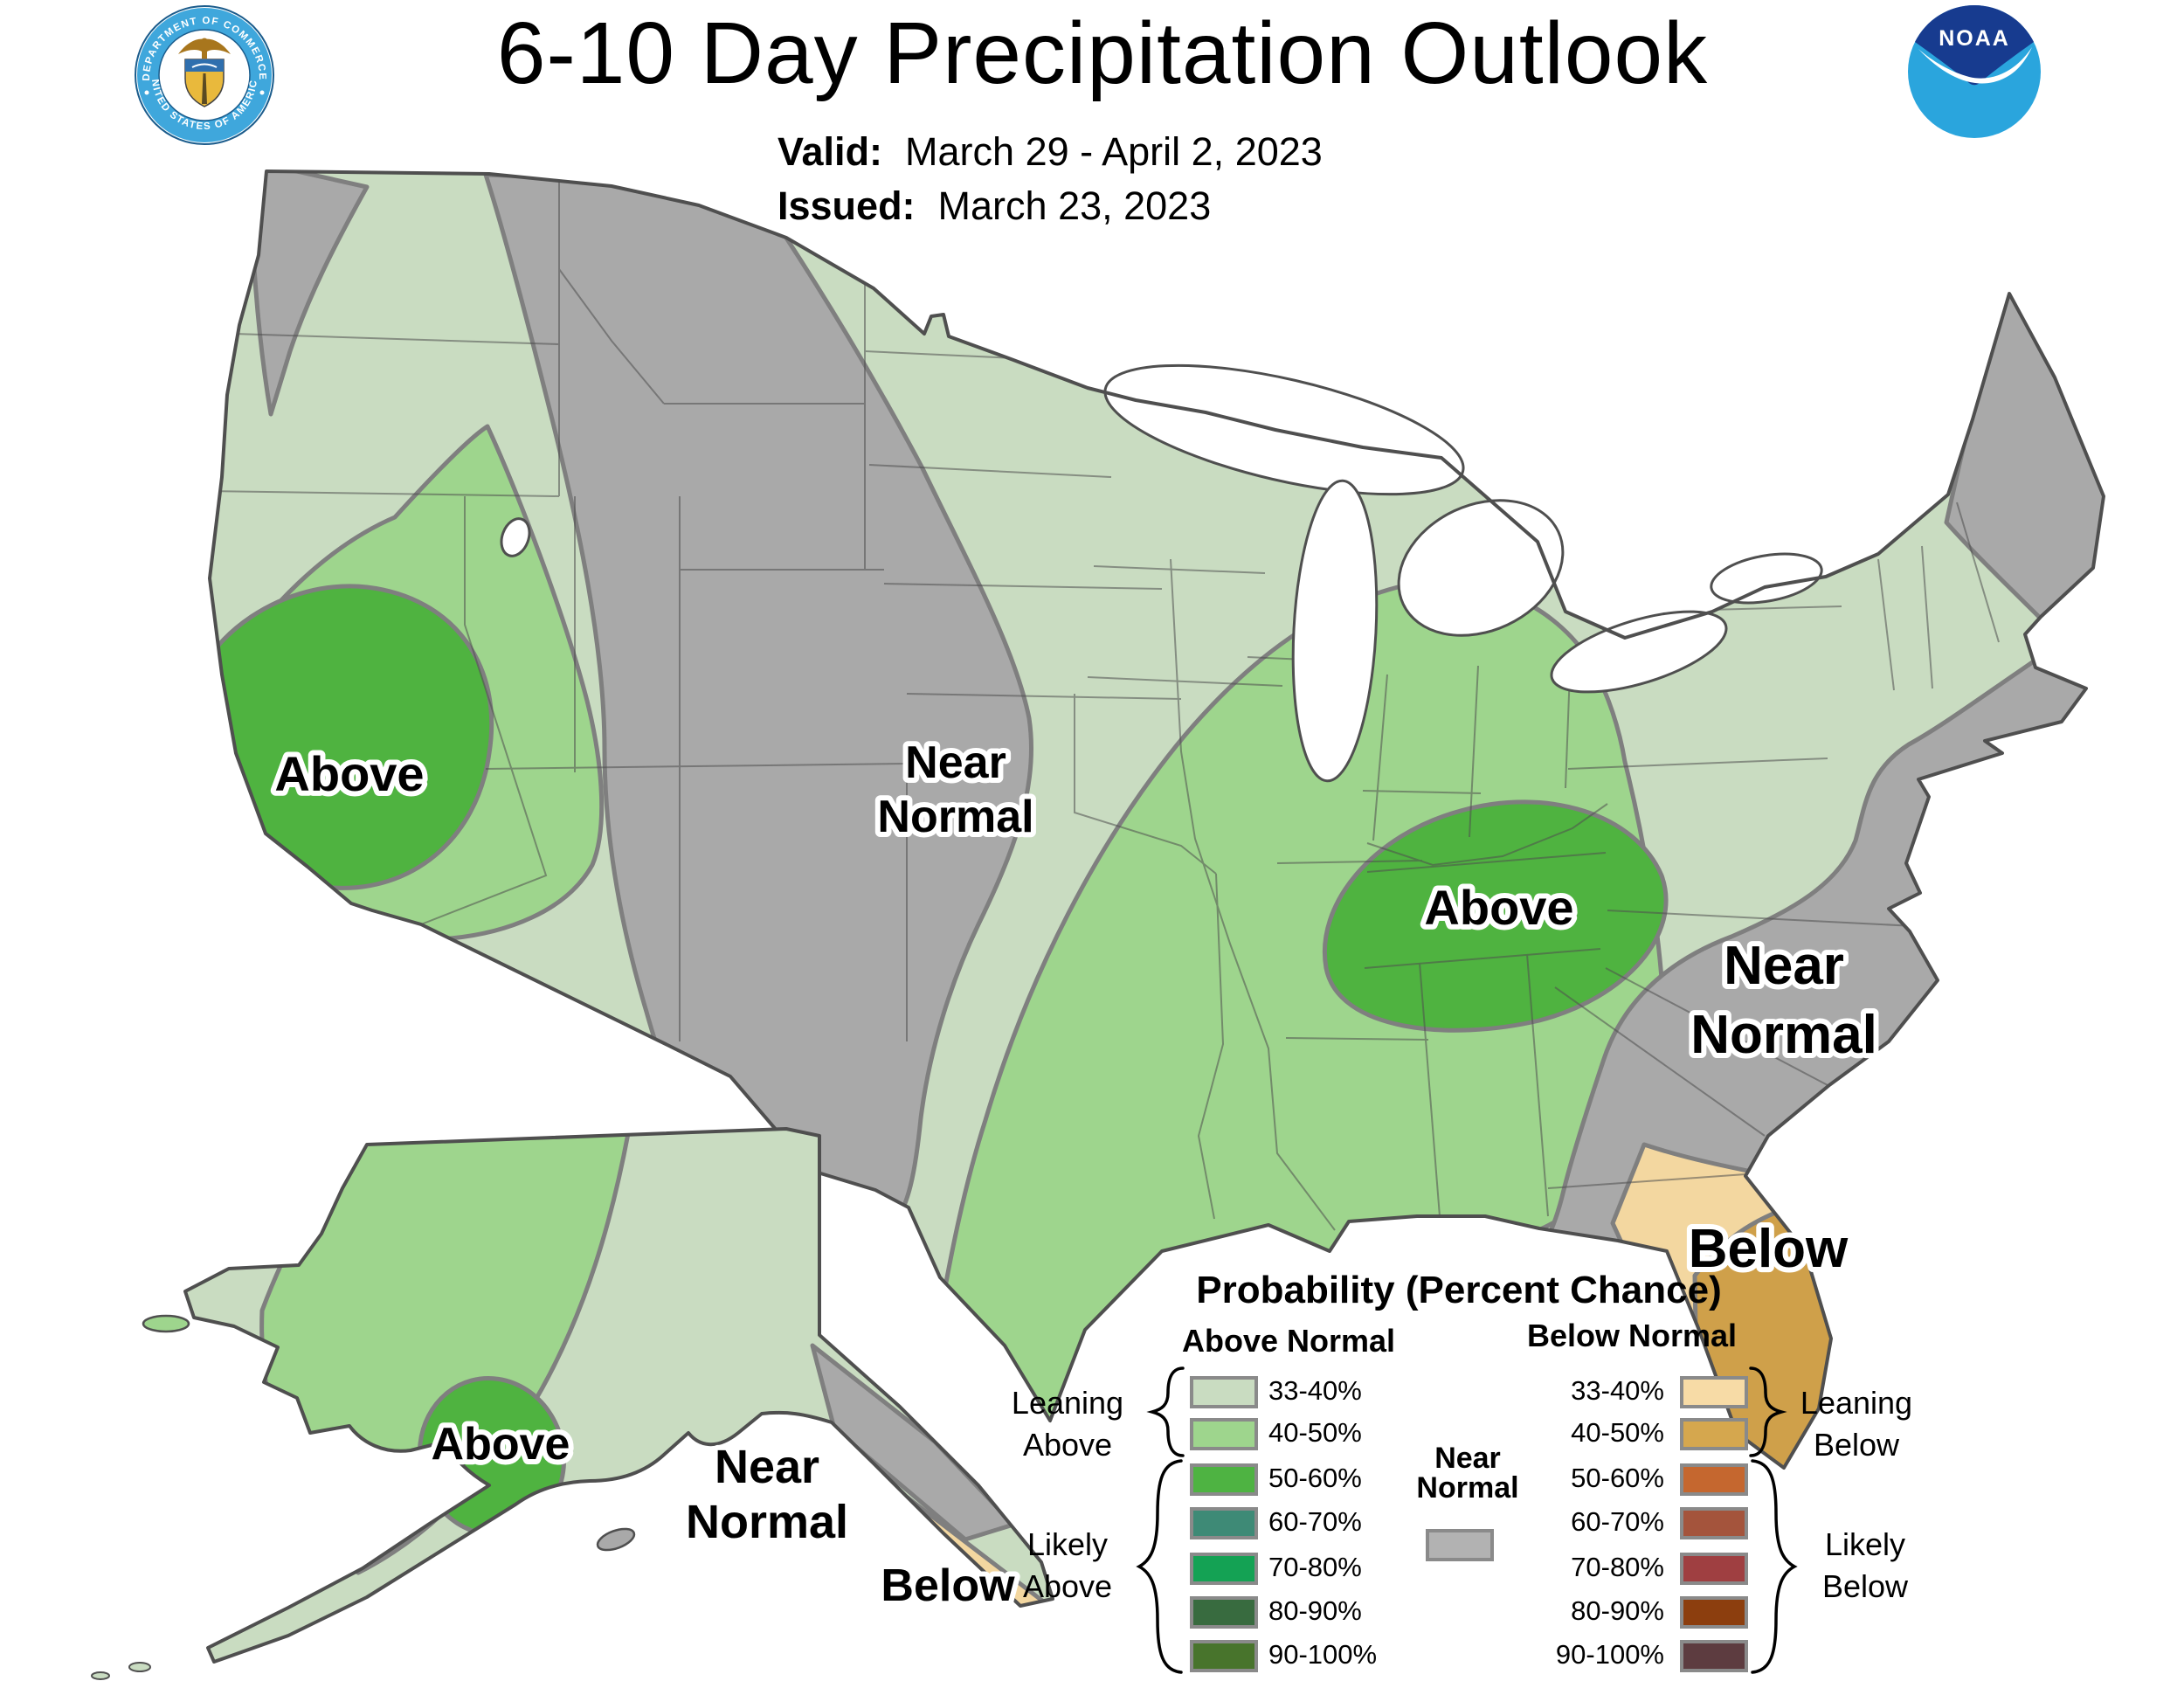 Image resolution: width=2184 pixels, height=1688 pixels. I want to click on lake-huron, so click(1481, 568).